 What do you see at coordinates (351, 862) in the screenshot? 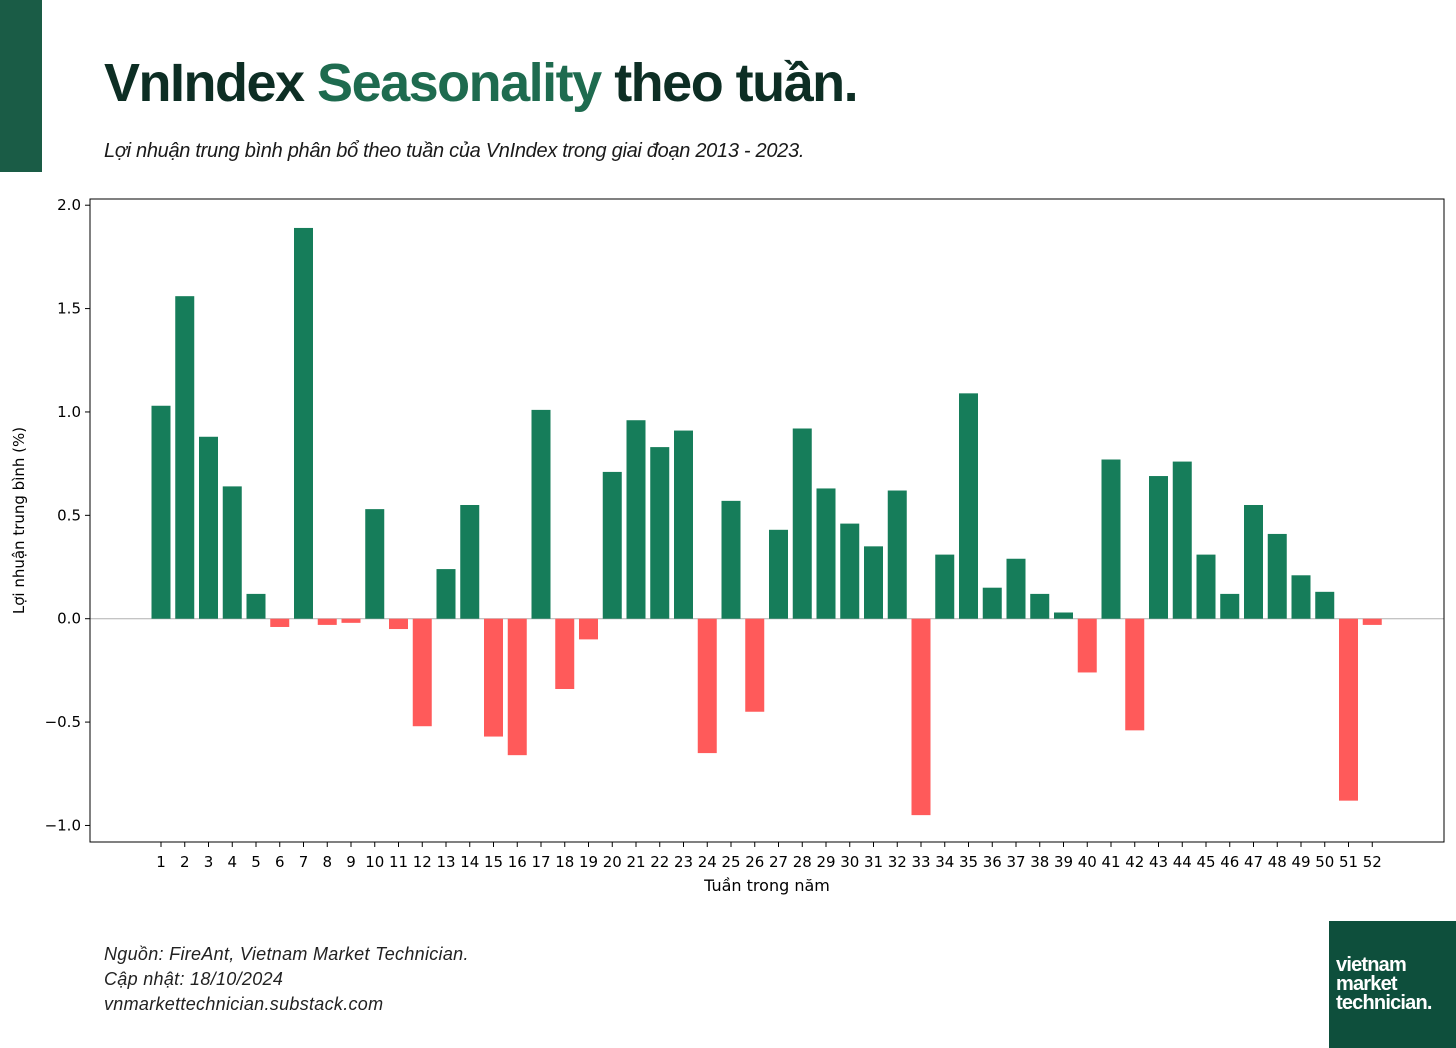
I see `x-tick-label: 9` at bounding box center [351, 862].